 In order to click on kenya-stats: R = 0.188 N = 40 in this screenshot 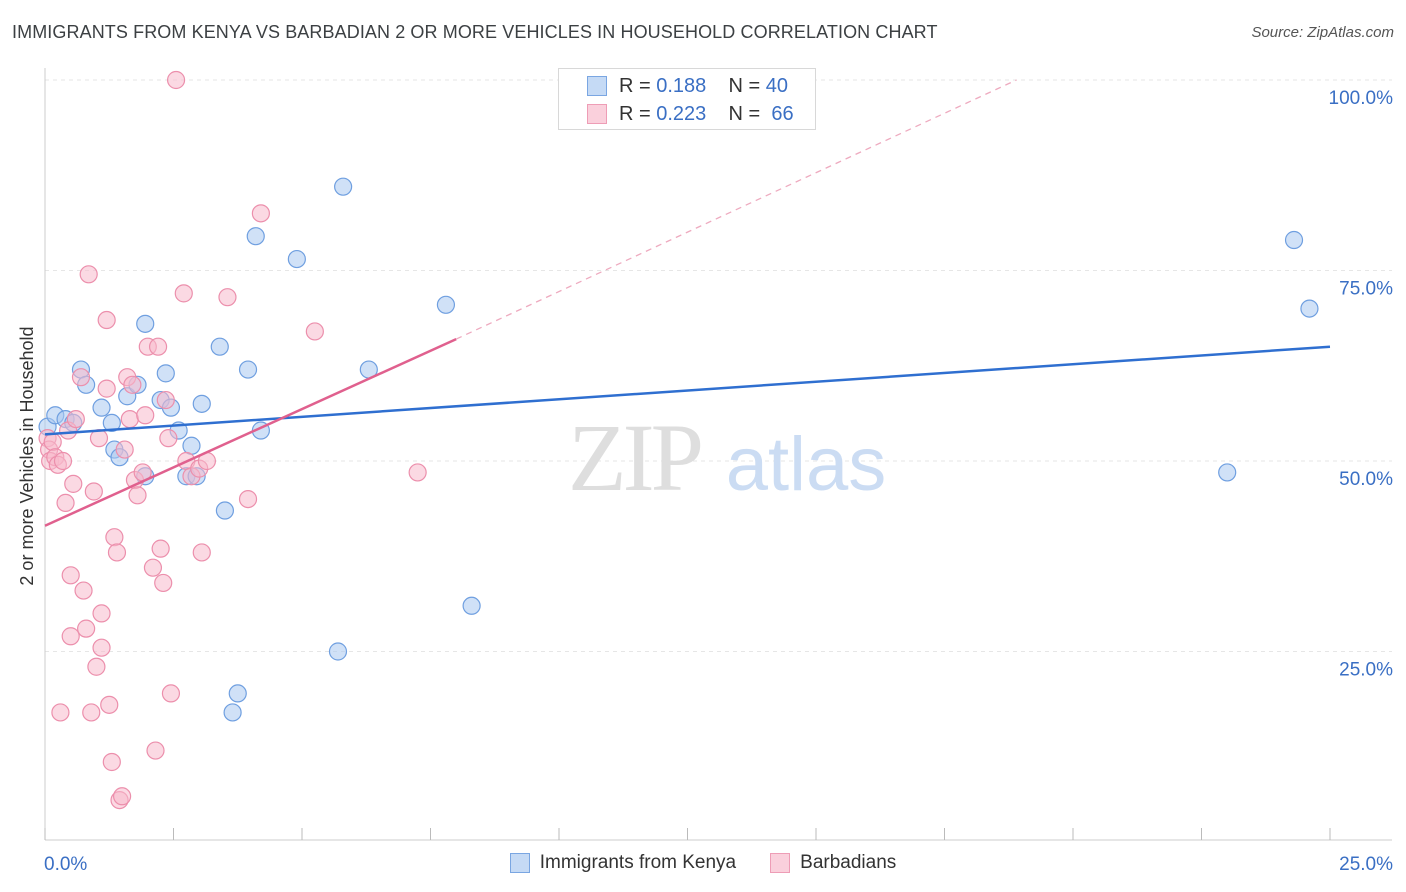, I will do `click(704, 85)`.